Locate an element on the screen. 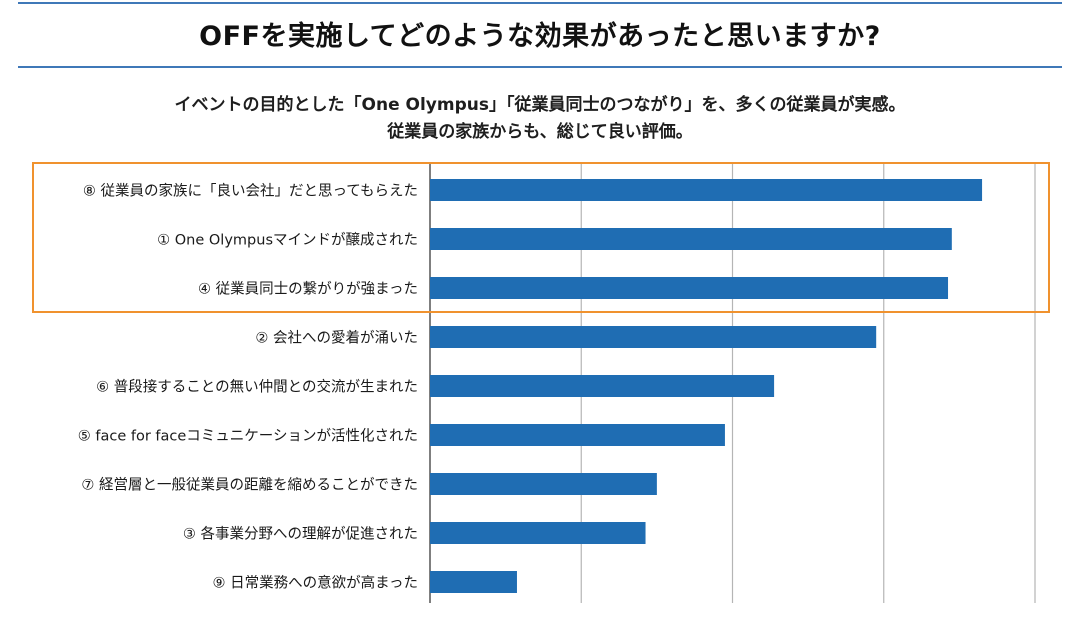 The height and width of the screenshot is (633, 1080). top-rule is located at coordinates (540, 3).